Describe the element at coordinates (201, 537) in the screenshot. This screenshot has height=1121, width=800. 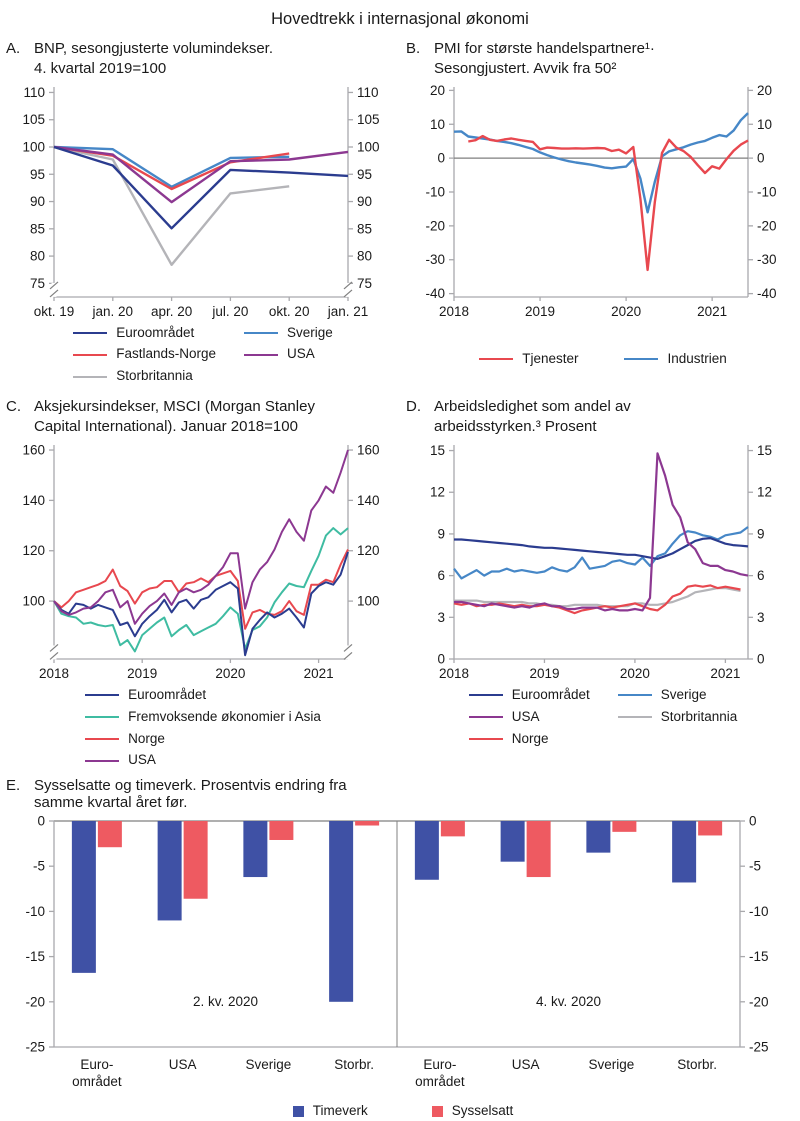
I see `line-USA` at that location.